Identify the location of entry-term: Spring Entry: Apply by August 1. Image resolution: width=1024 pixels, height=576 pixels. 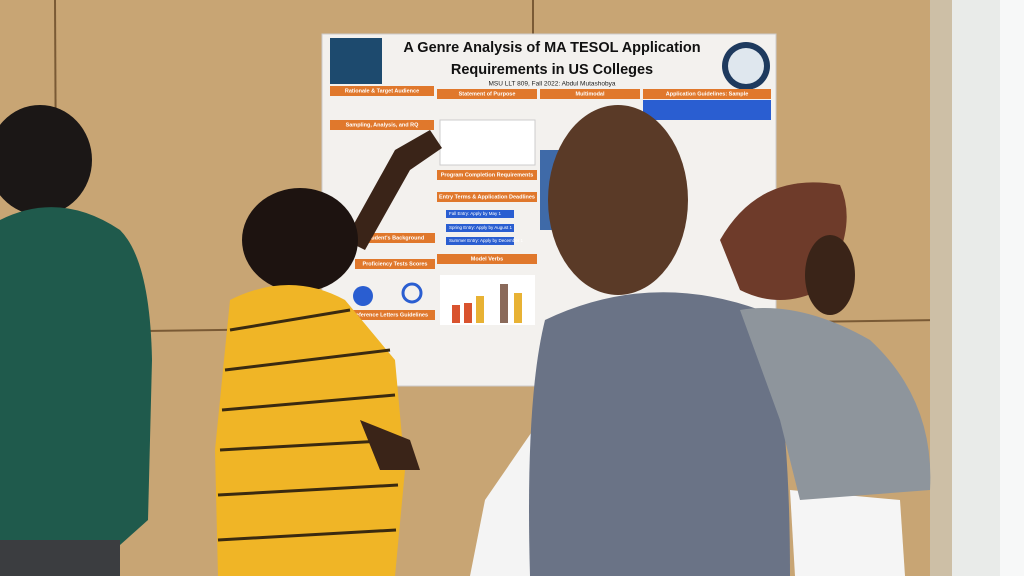
(481, 227).